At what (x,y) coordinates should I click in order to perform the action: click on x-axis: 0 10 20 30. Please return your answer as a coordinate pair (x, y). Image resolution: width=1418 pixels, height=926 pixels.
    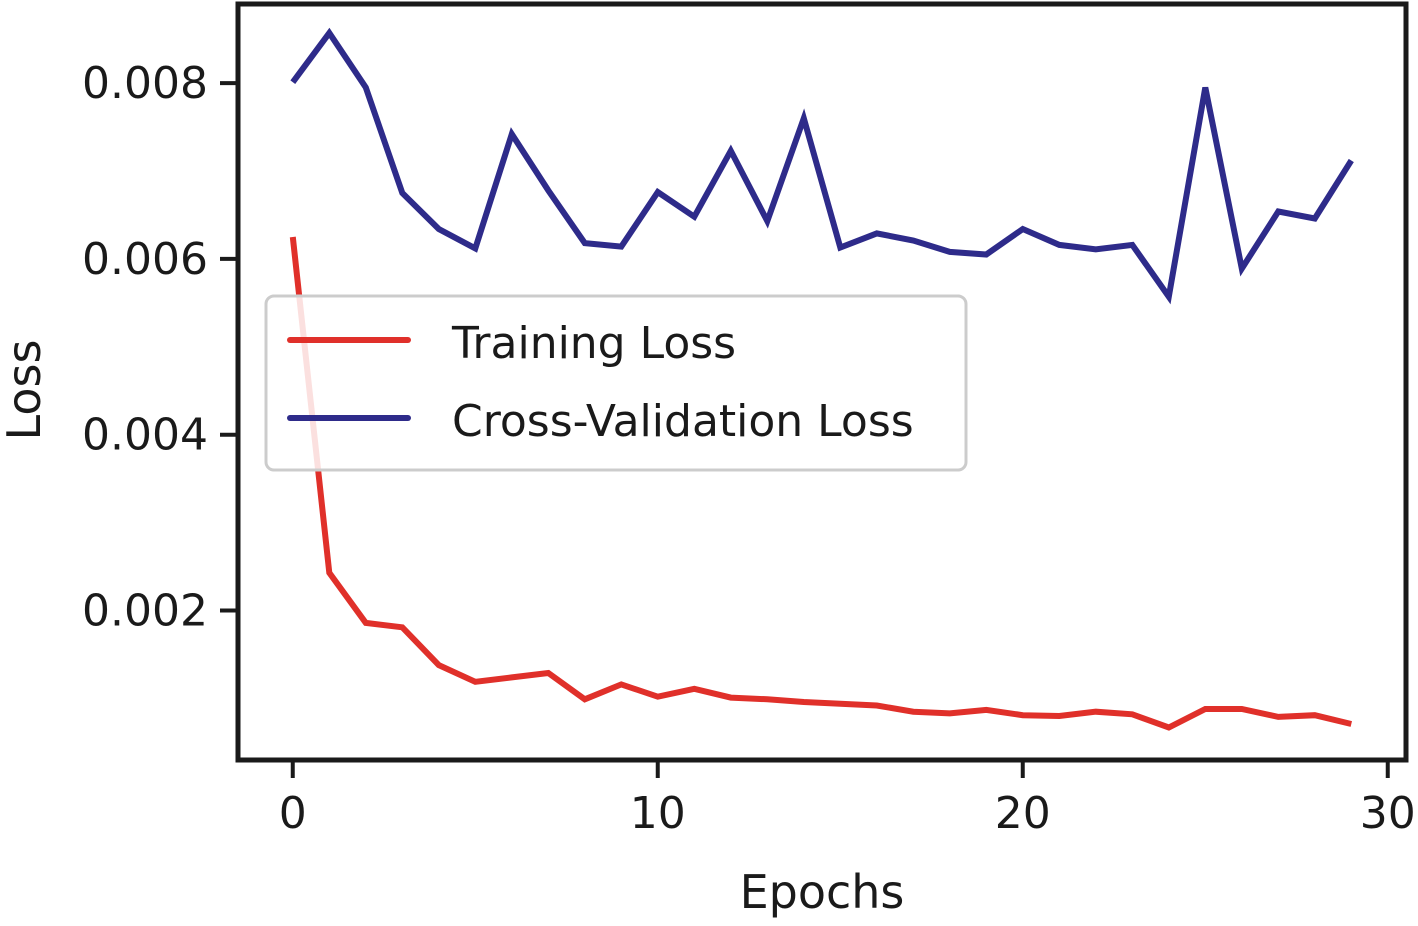
    Looking at the image, I should click on (847, 799).